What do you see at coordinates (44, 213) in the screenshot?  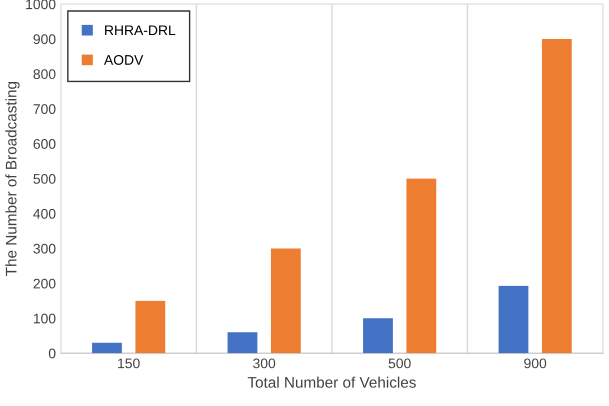 I see `y-tick-label: 400` at bounding box center [44, 213].